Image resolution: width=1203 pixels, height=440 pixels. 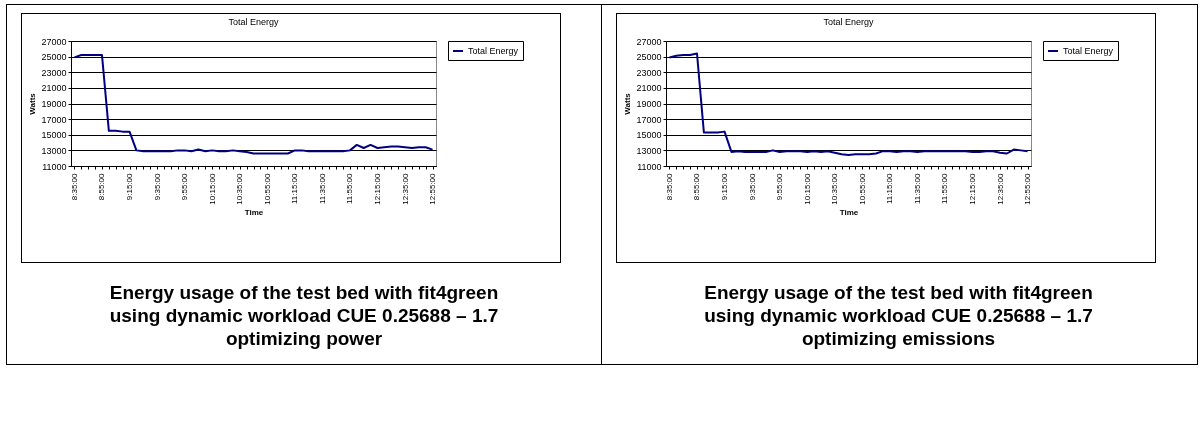 I want to click on text: Energy usage of the test bed with fit4green using dynamic workload CUE 0.25688 – 1.7 optimizing emissions, so click(x=898, y=315).